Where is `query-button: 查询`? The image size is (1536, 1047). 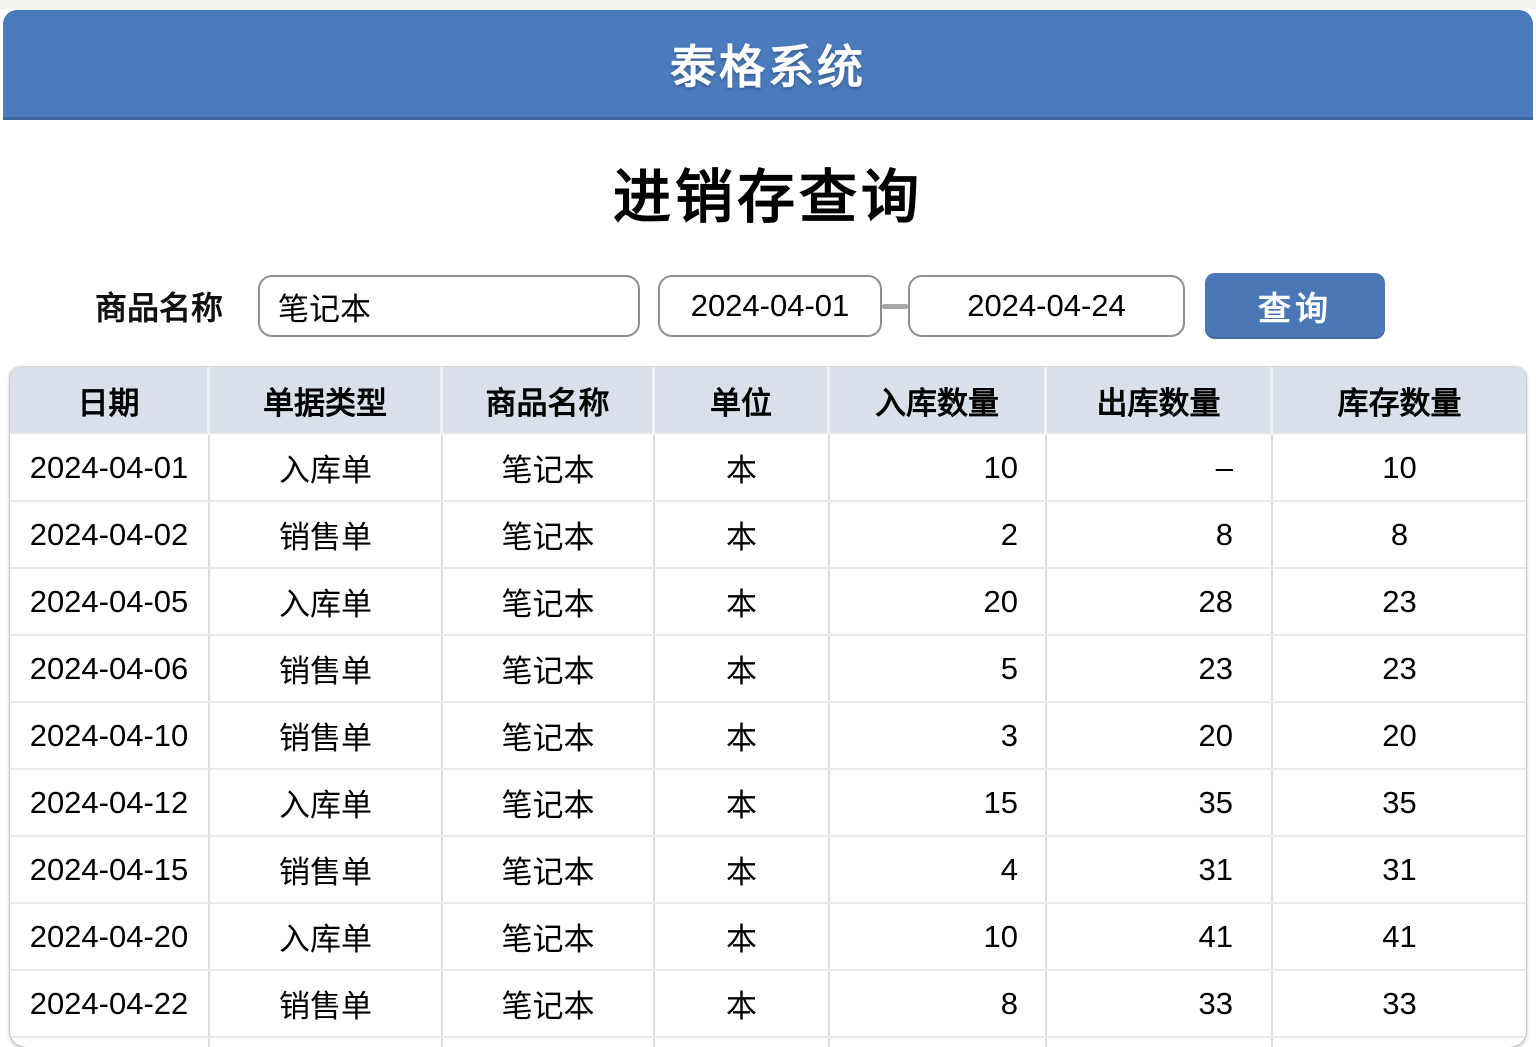
query-button: 查询 is located at coordinates (1295, 306).